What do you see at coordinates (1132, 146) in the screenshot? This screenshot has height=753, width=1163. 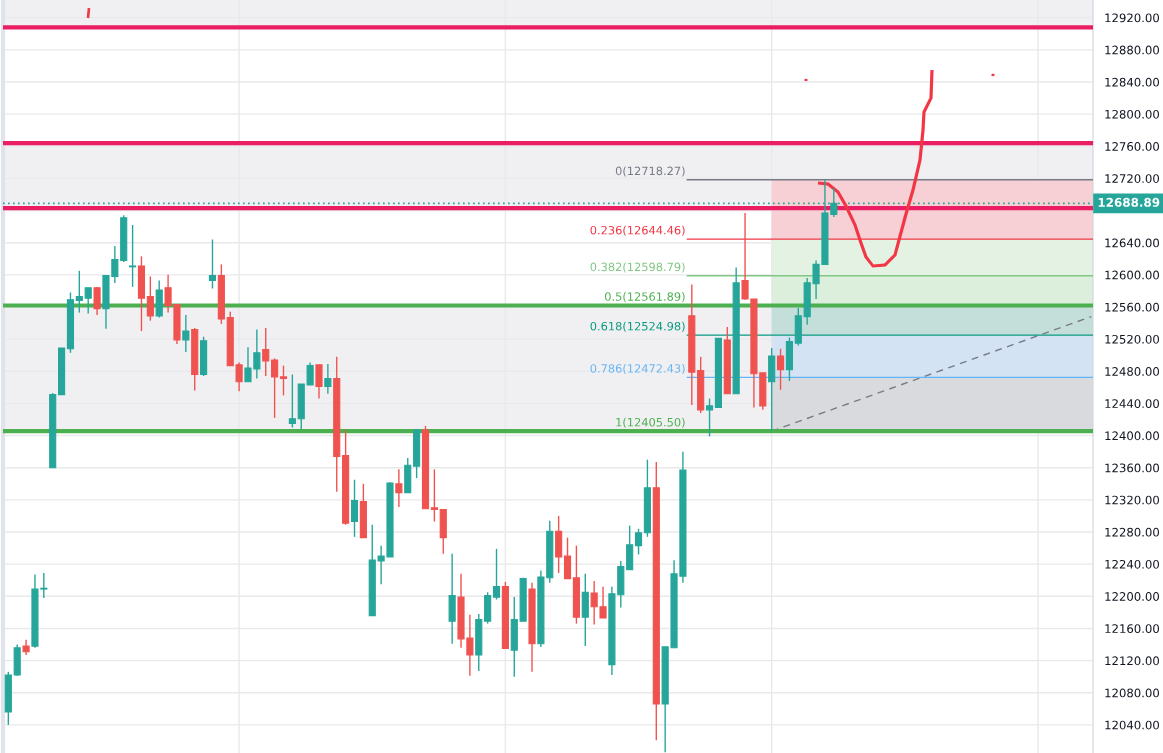 I see `y-tick-label: 12760.00` at bounding box center [1132, 146].